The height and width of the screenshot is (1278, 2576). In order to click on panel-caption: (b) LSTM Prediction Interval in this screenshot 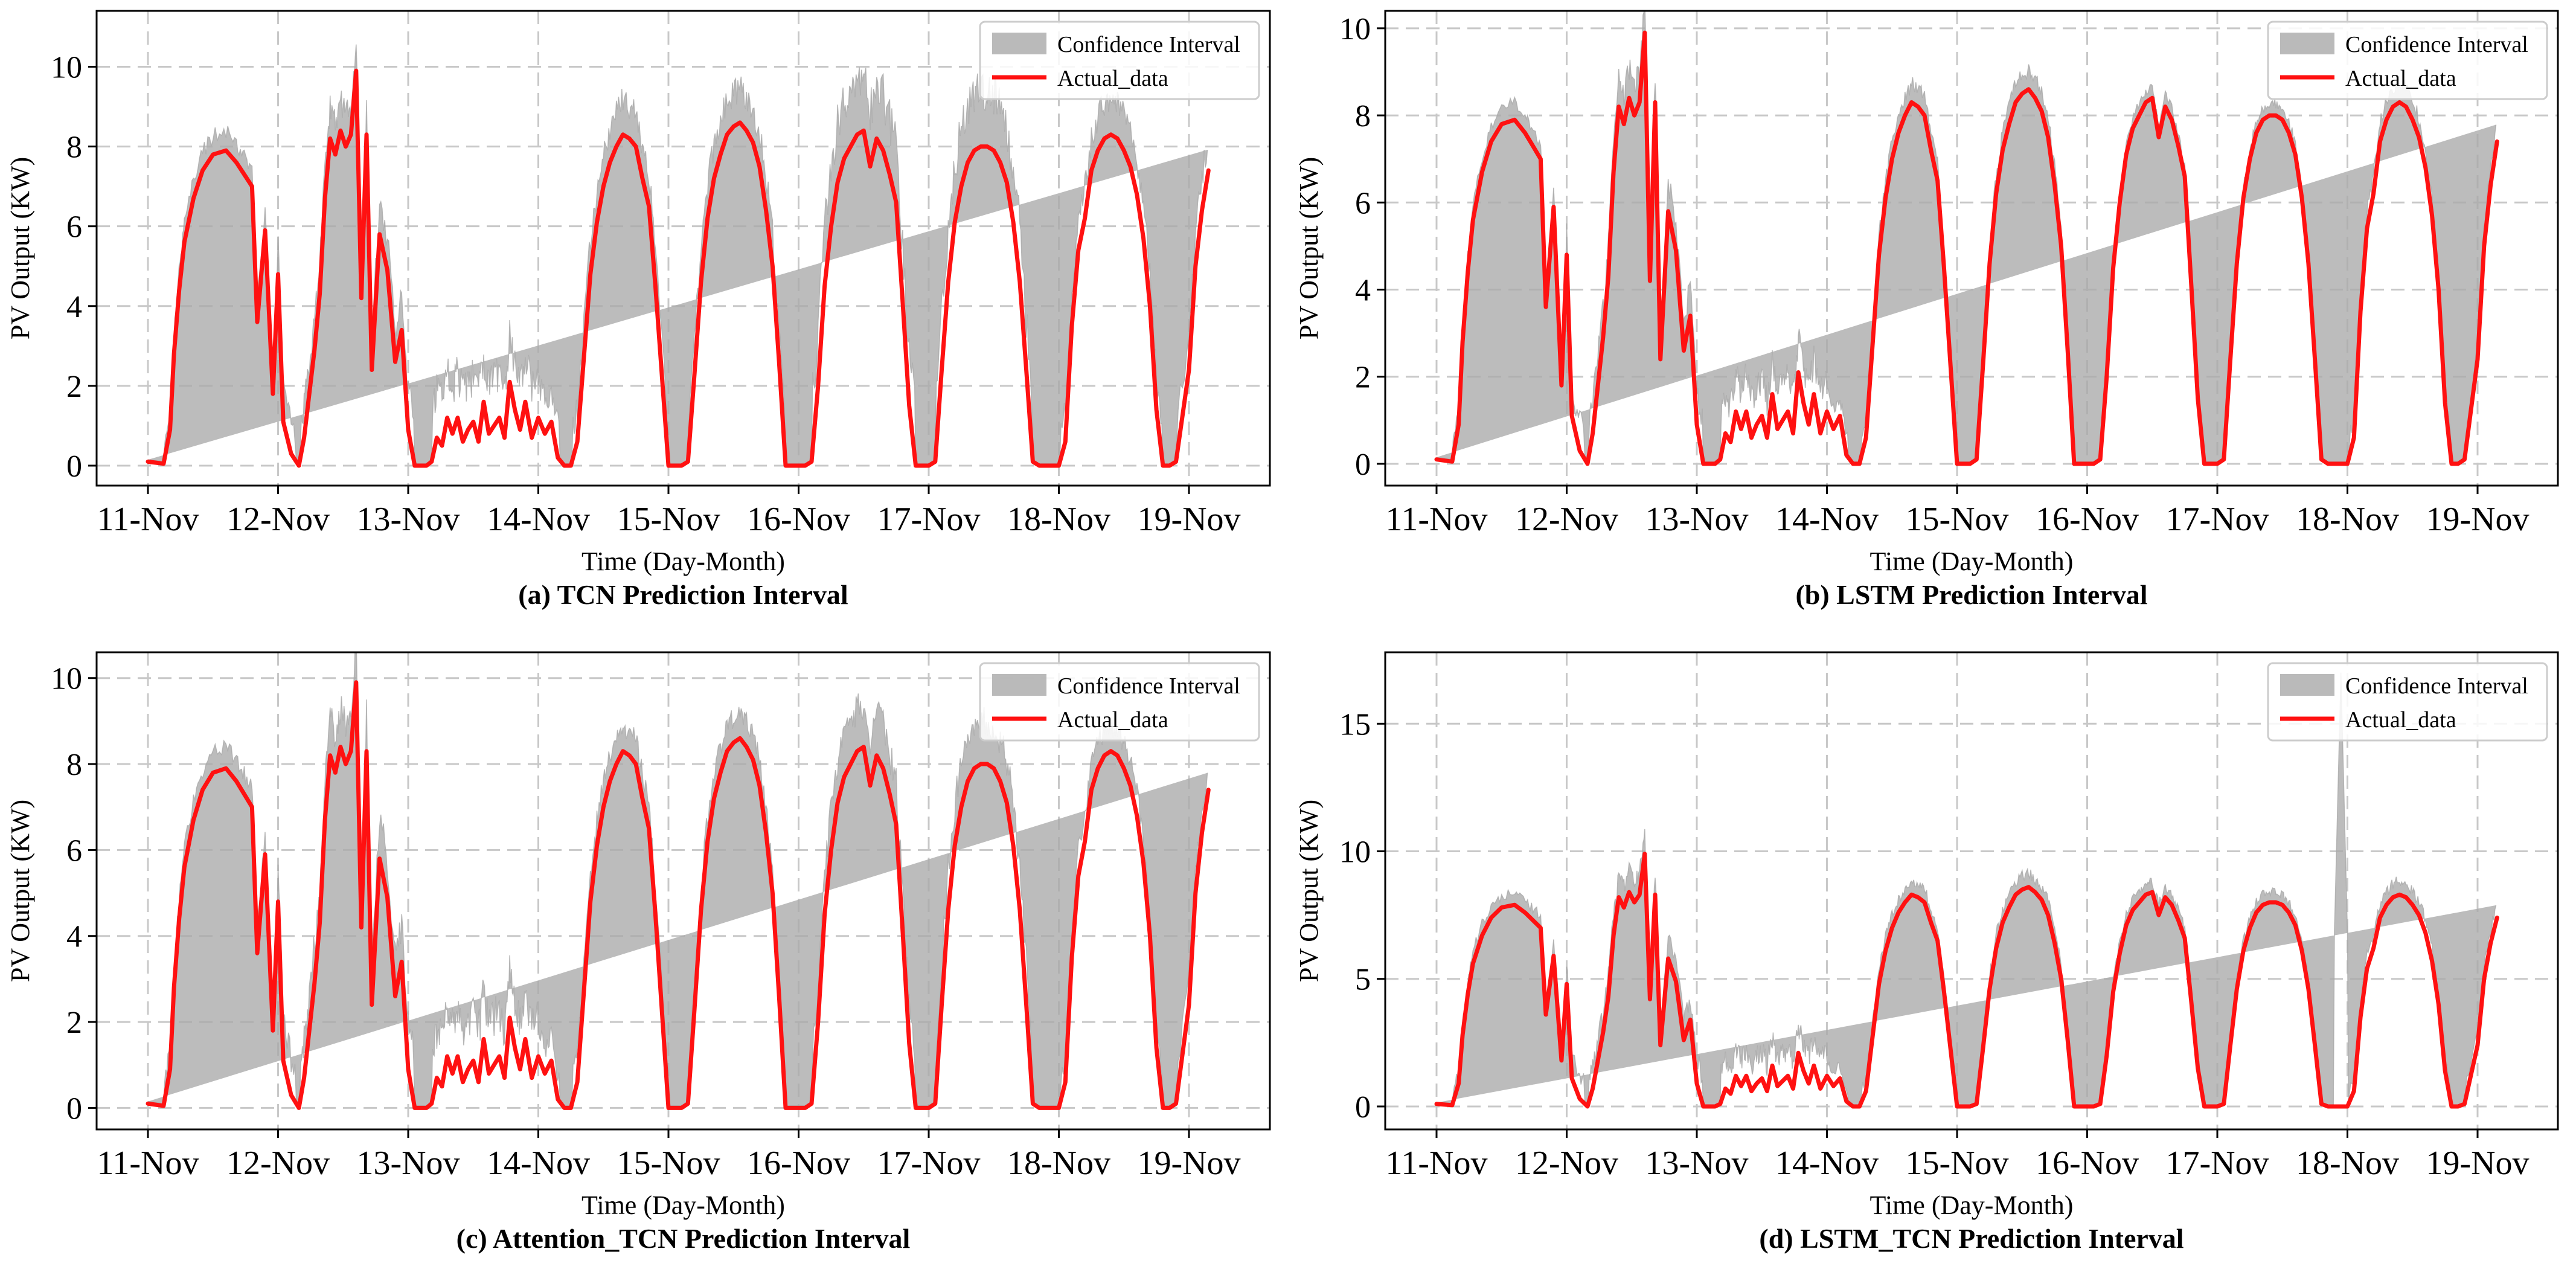, I will do `click(1971, 594)`.